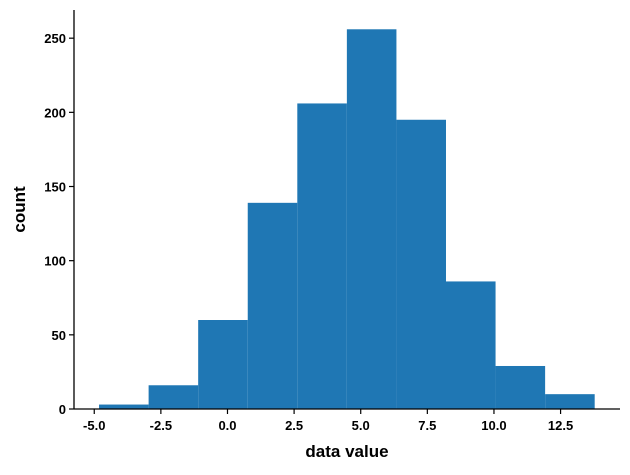  I want to click on x-tick-label: 2.5, so click(294, 425).